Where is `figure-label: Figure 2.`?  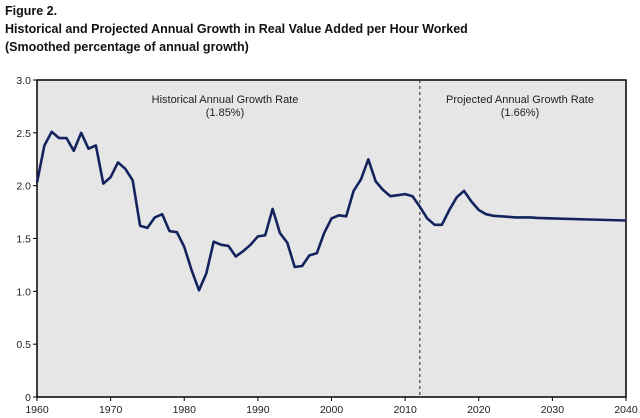
figure-label: Figure 2. is located at coordinates (31, 11).